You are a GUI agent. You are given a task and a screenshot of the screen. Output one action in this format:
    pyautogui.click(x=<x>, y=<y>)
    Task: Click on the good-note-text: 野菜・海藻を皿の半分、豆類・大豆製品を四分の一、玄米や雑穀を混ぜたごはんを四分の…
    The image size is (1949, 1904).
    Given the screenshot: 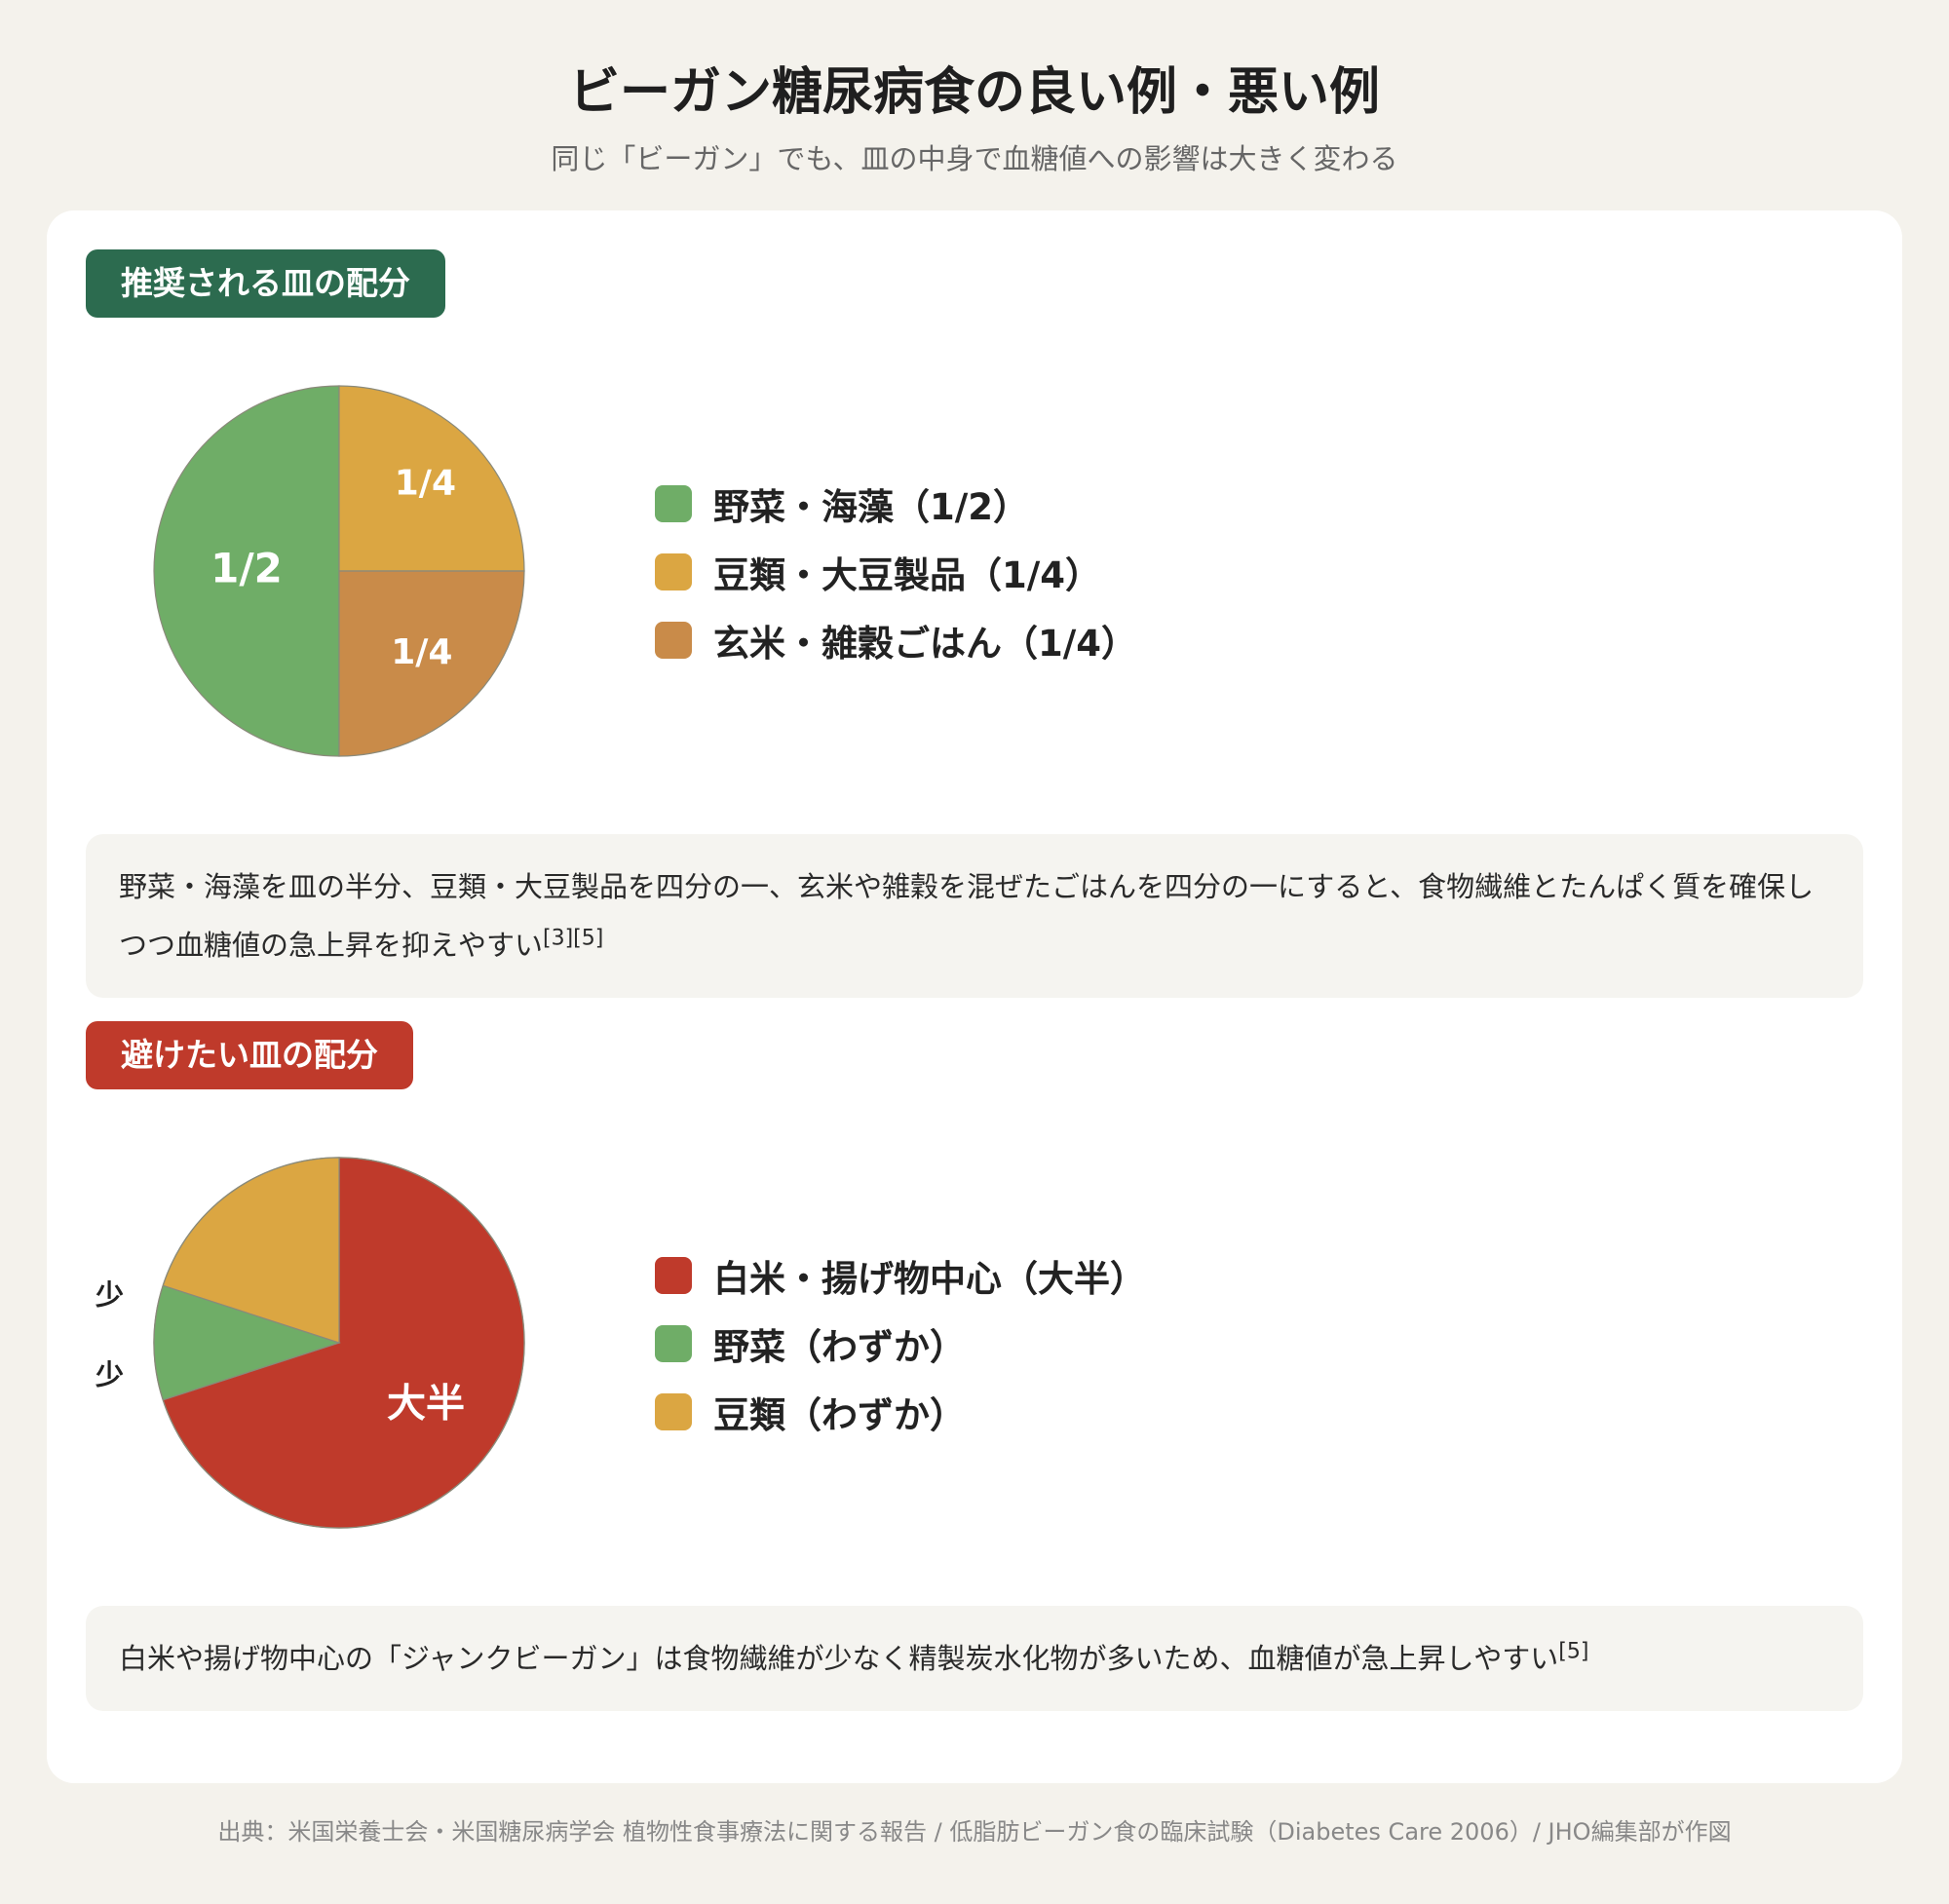 What is the action you would take?
    pyautogui.click(x=967, y=916)
    